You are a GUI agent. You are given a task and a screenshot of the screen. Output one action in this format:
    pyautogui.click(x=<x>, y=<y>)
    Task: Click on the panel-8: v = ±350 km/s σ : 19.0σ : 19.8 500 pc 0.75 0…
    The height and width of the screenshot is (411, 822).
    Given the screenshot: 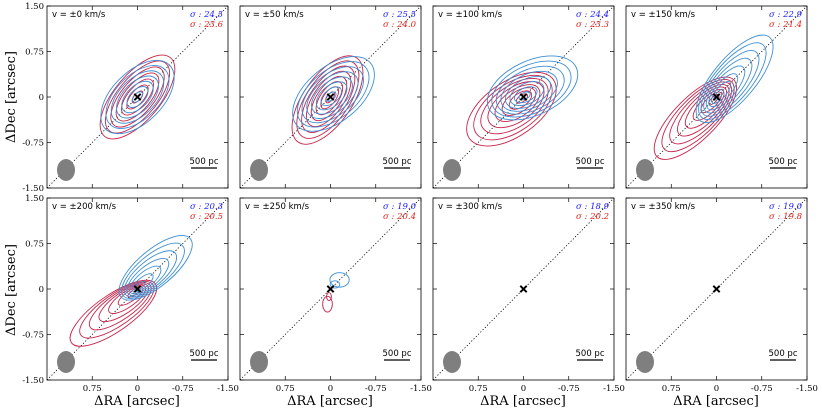 What is the action you would take?
    pyautogui.click(x=721, y=295)
    